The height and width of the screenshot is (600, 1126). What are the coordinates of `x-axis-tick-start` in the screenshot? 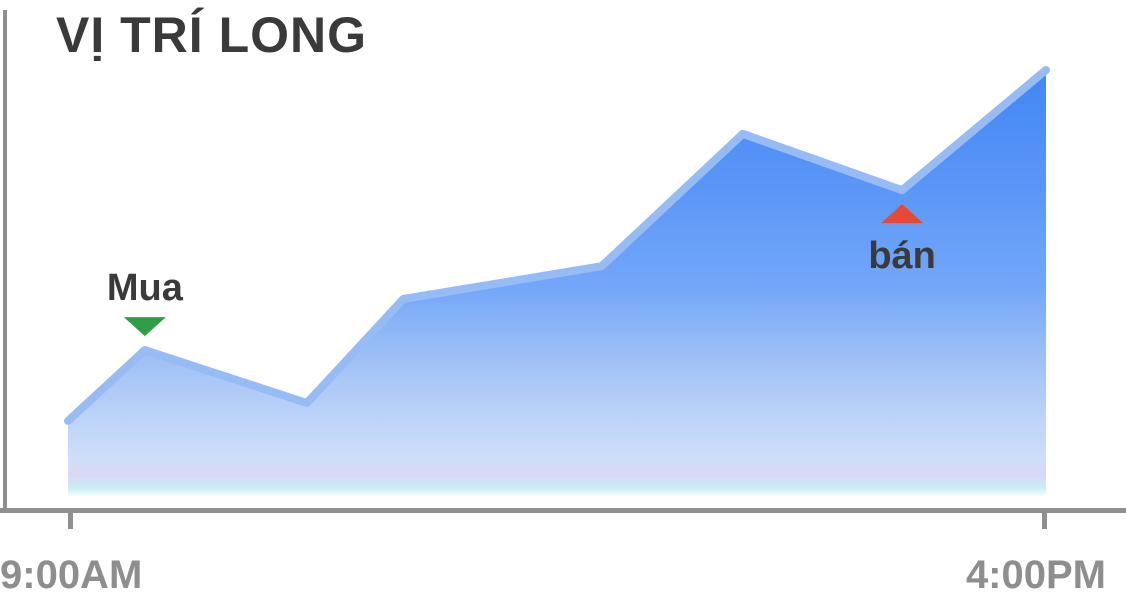 It's located at (70, 521).